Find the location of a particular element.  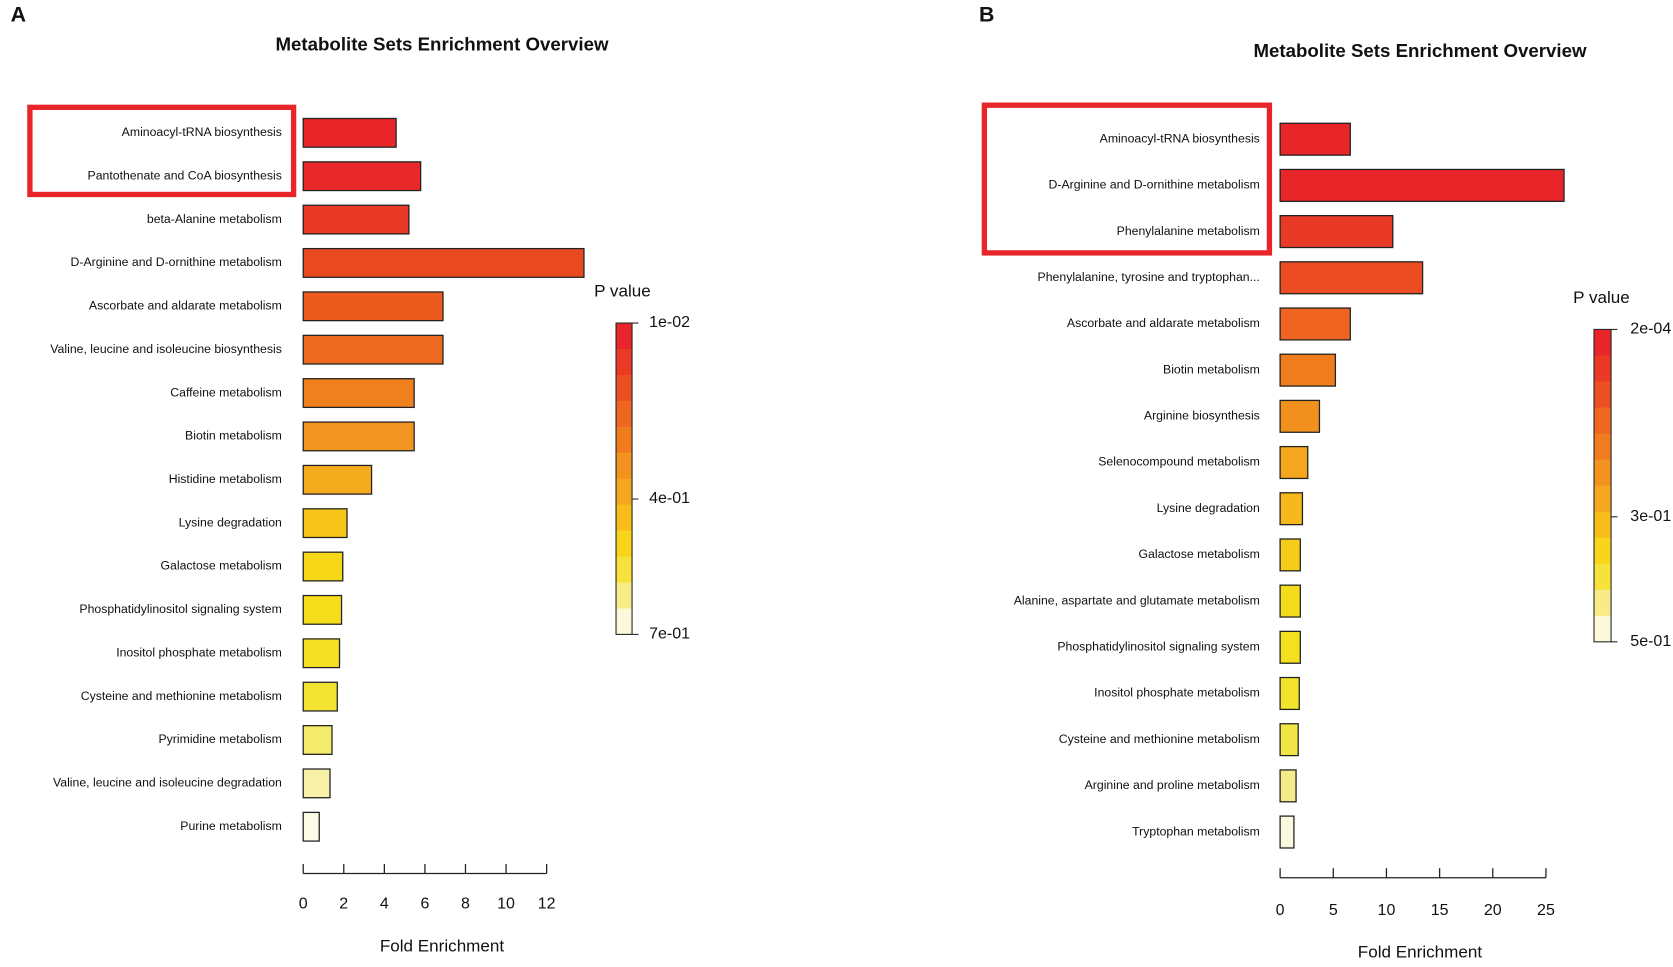

x-tick-label: 15 is located at coordinates (1440, 910).